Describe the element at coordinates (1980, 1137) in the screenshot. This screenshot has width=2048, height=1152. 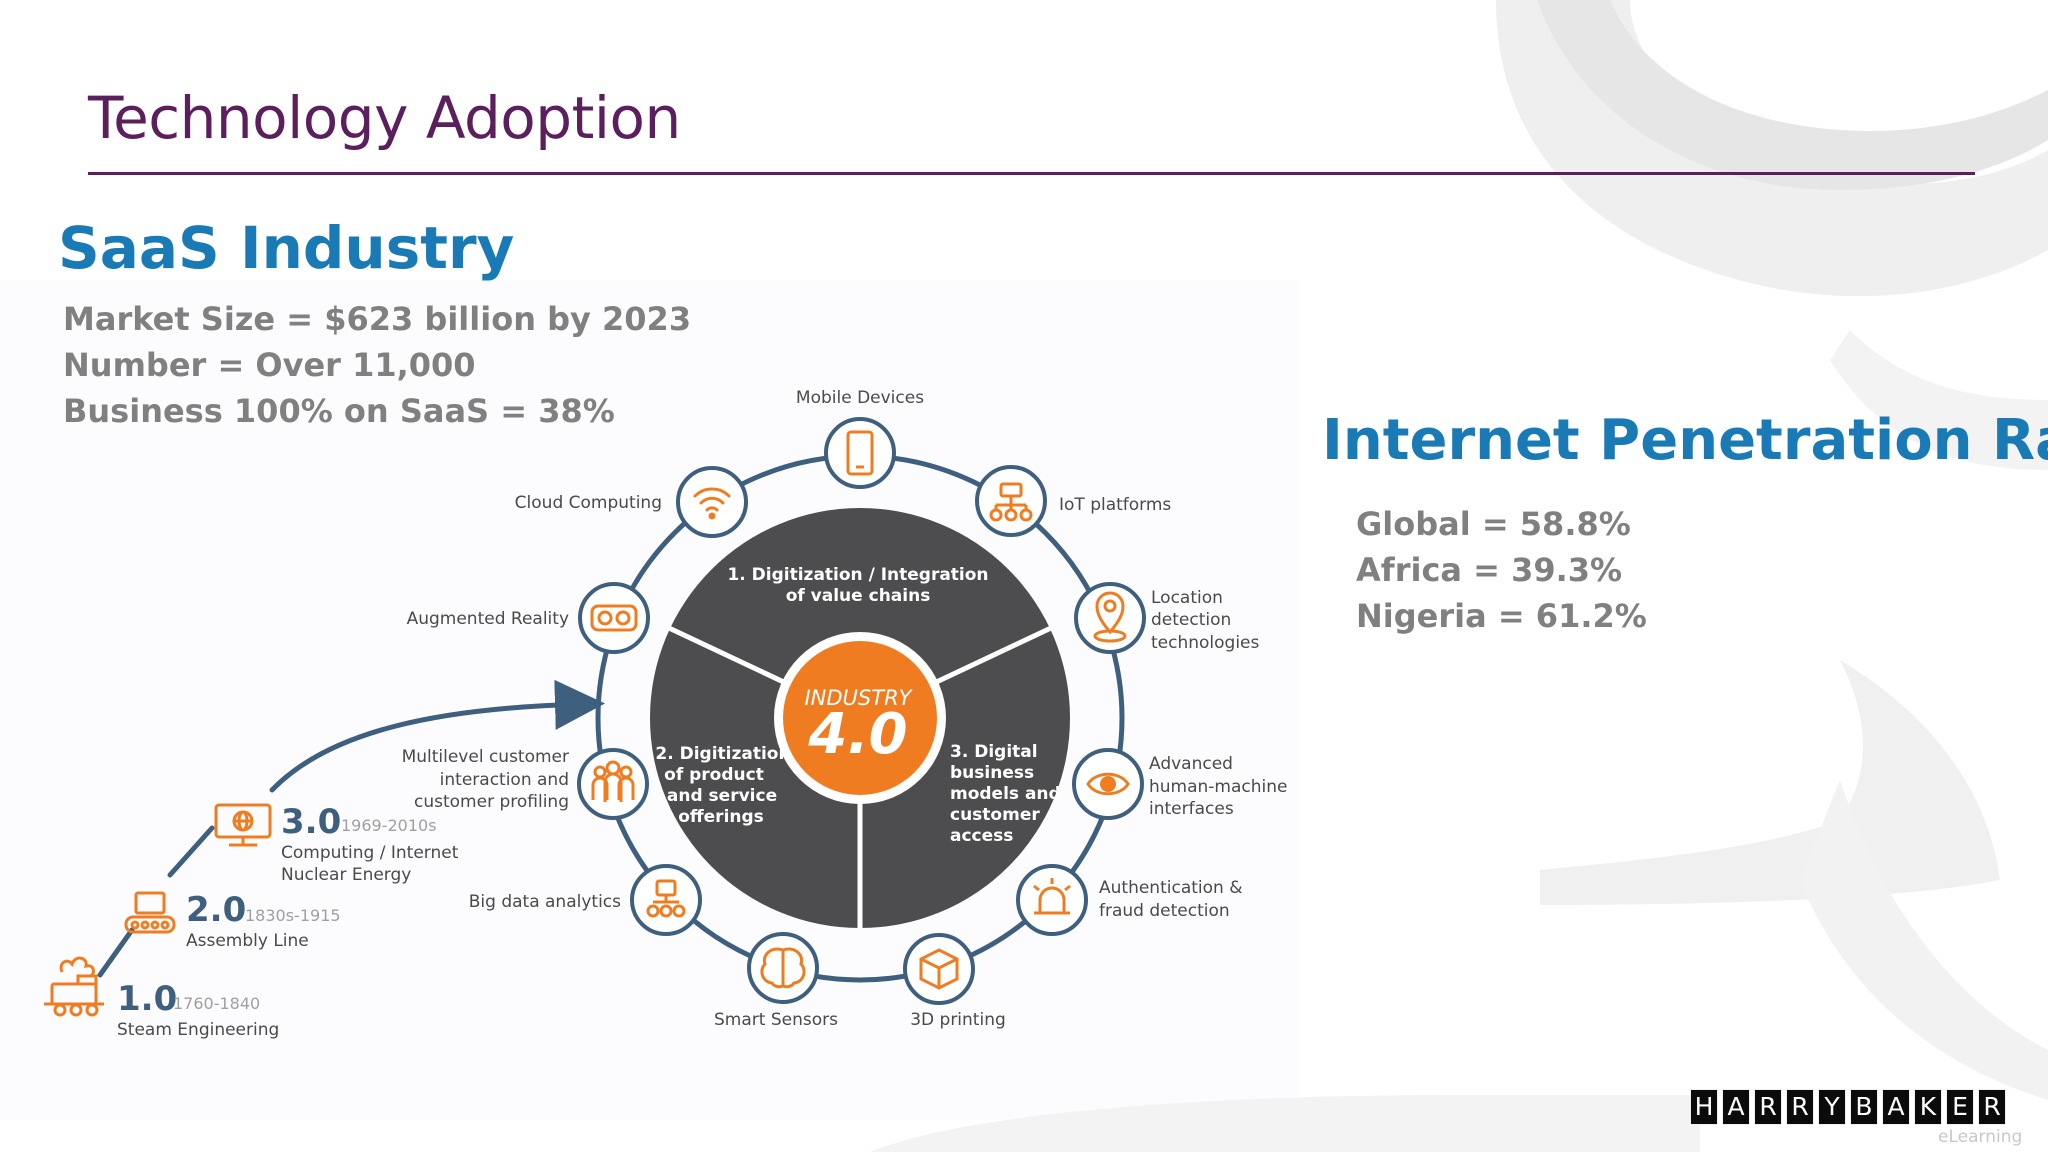
I see `logo-subtitle: eLearning` at that location.